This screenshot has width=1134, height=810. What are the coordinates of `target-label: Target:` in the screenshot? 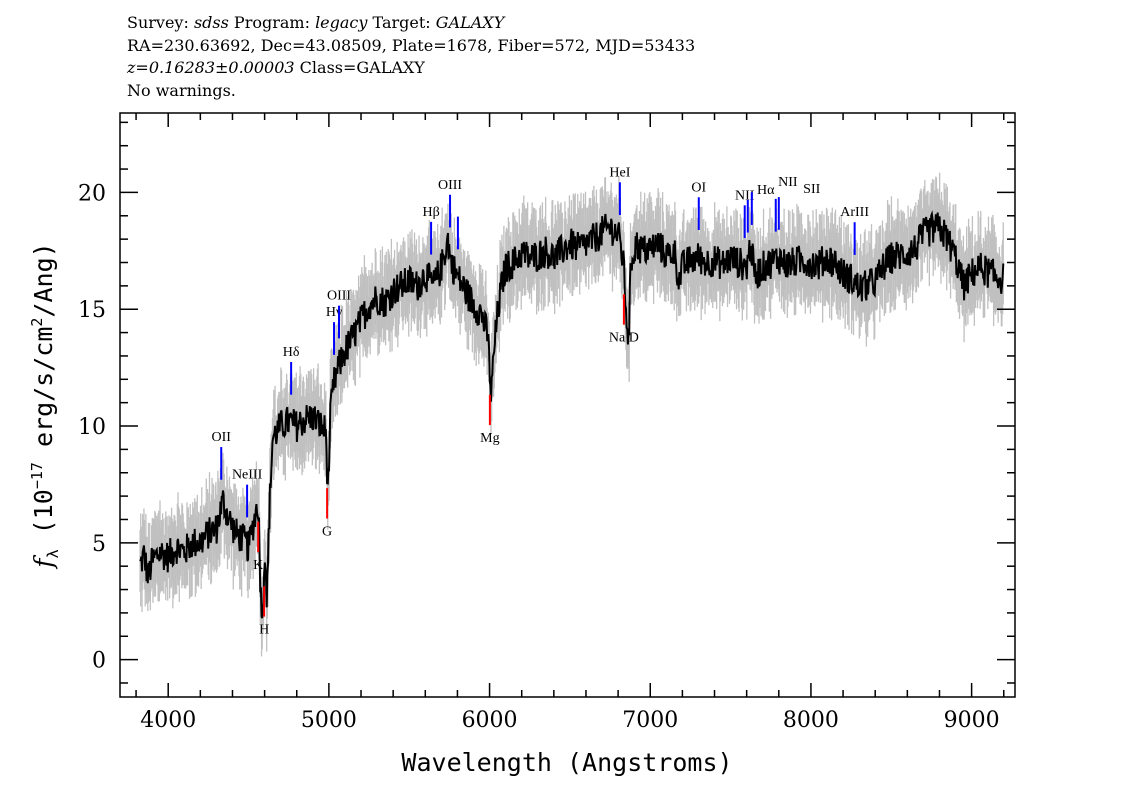 It's located at (401, 22).